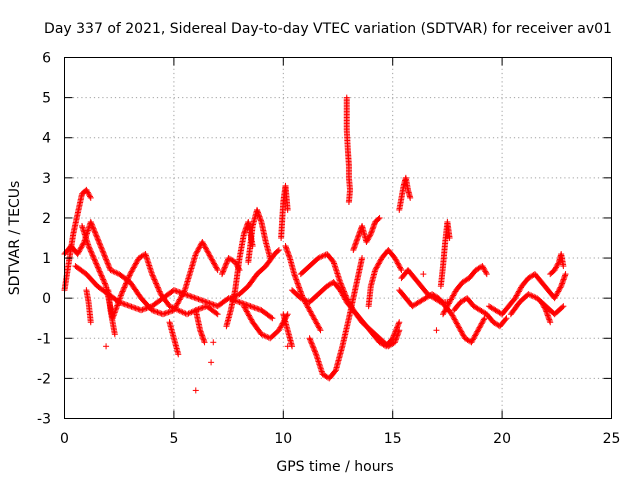  I want to click on y-axis-label: SDTVAR / TECUs, so click(15, 238).